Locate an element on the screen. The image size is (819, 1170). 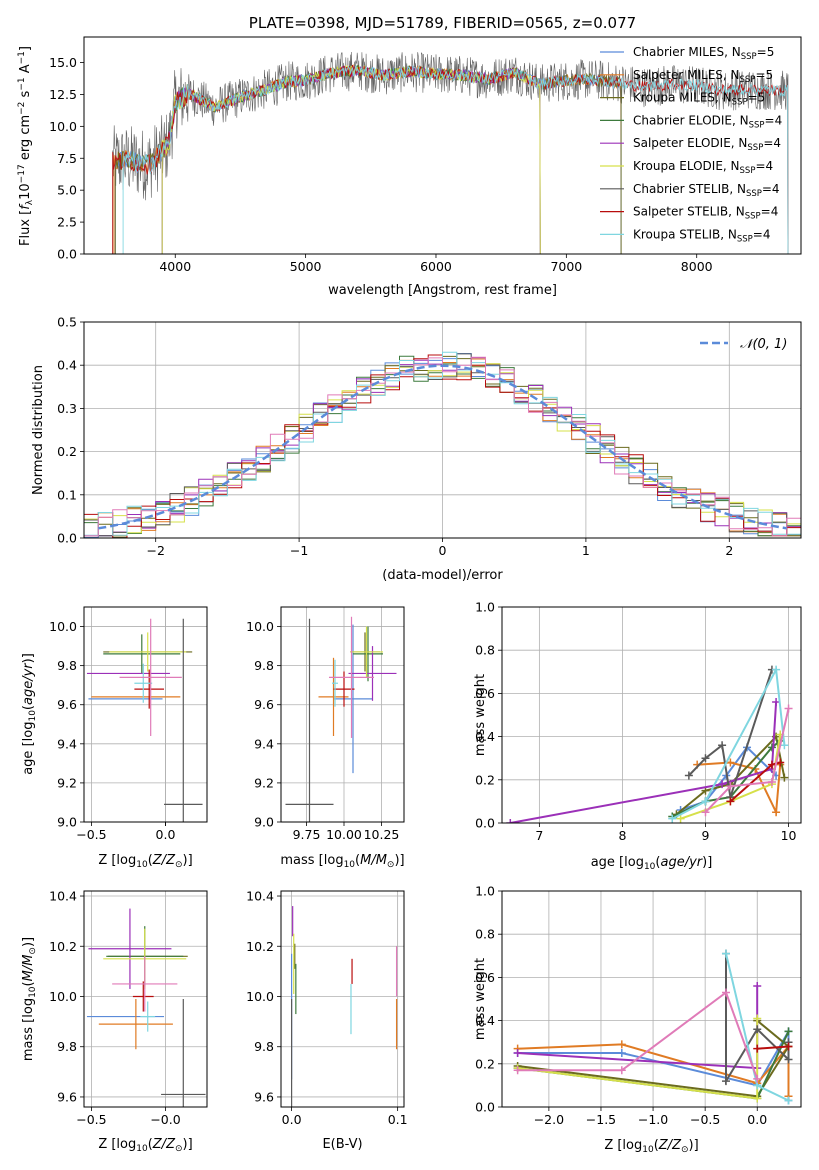
y-axis-label-part: ( is located at coordinates (28, 707).